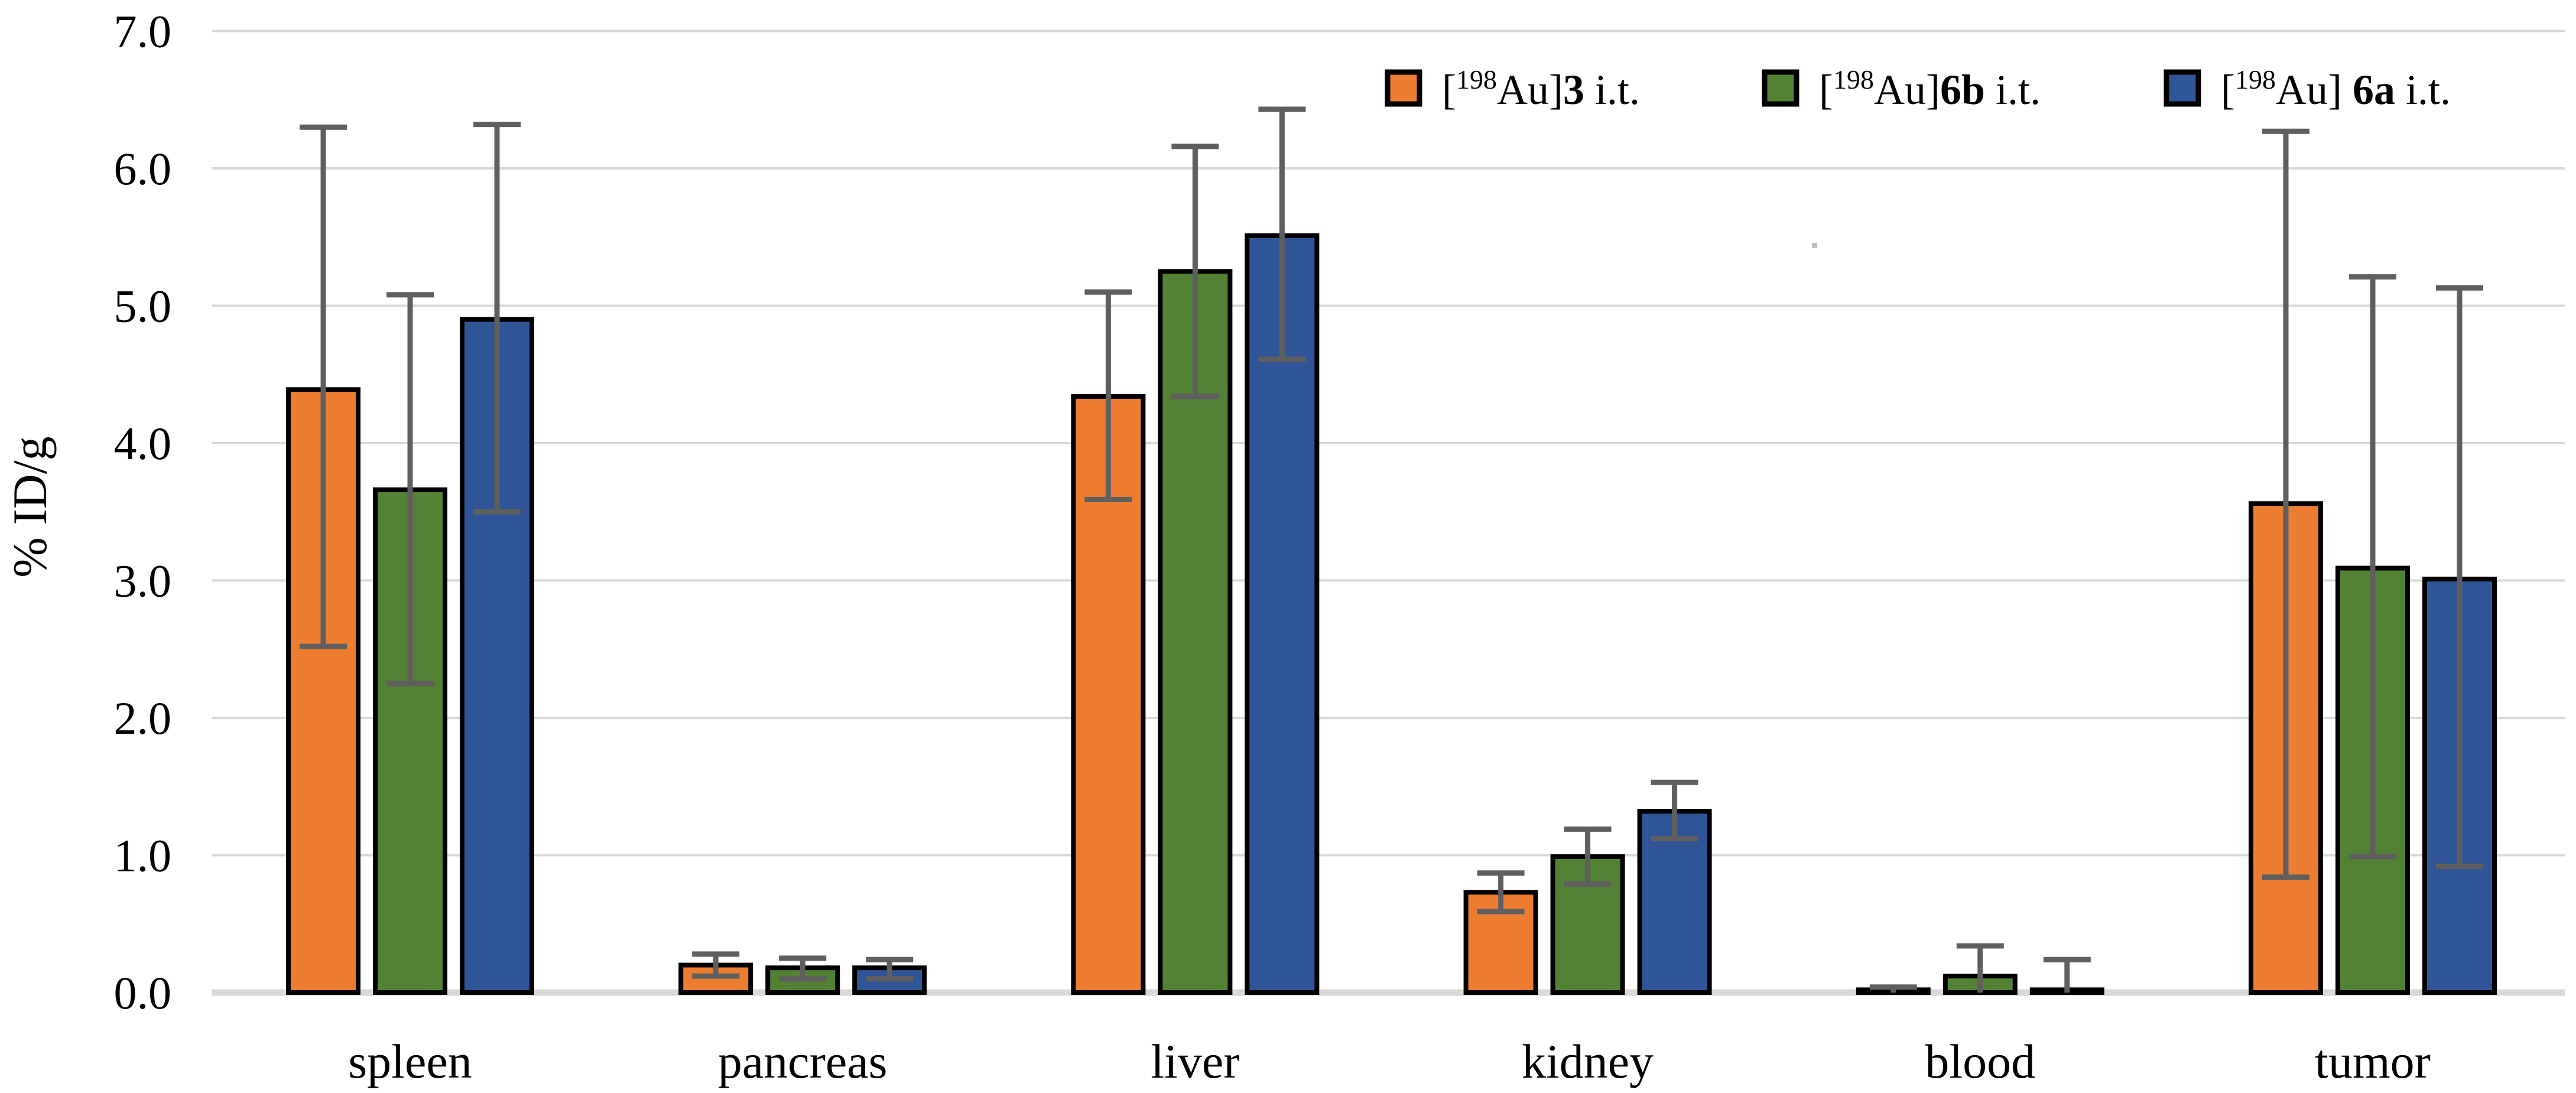  Describe the element at coordinates (1195, 271) in the screenshot. I see `error-bar-liver-series2` at that location.